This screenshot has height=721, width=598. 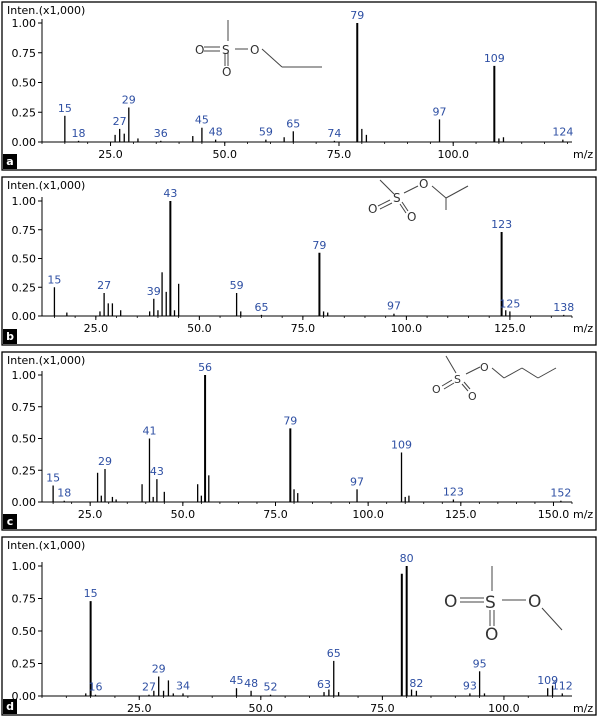 I want to click on peak-label: 48, so click(x=216, y=132).